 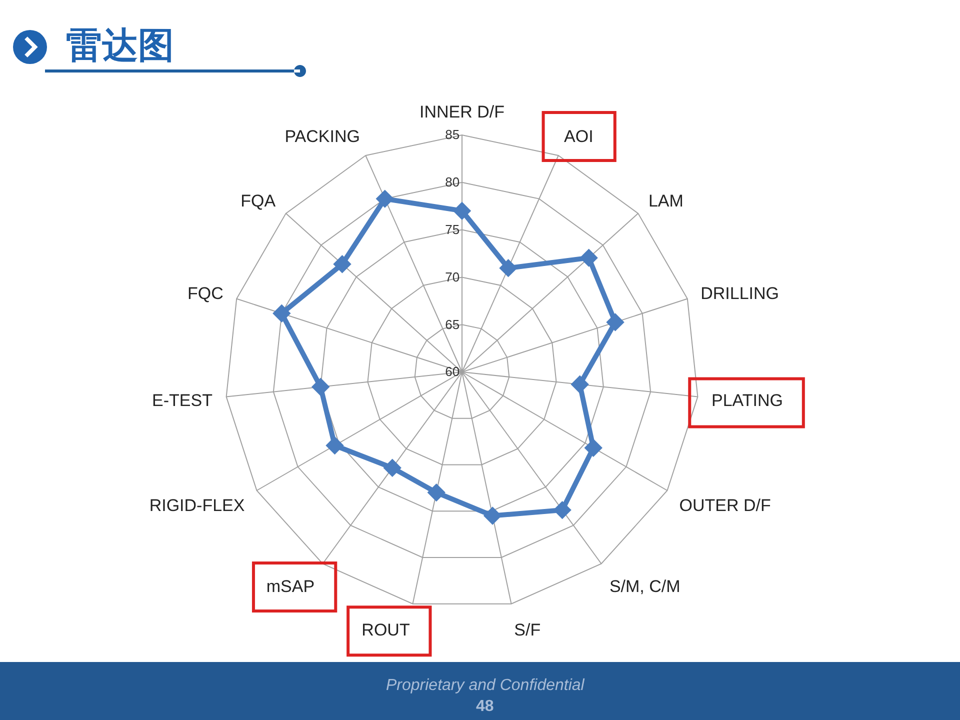 What do you see at coordinates (462, 112) in the screenshot?
I see `spoke-label: INNER D/F` at bounding box center [462, 112].